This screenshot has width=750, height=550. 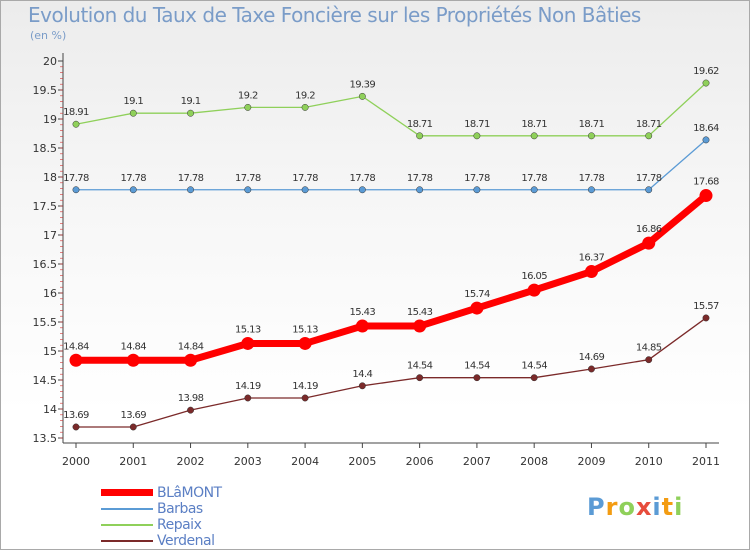 What do you see at coordinates (180, 509) in the screenshot?
I see `legend-label: Barbas` at bounding box center [180, 509].